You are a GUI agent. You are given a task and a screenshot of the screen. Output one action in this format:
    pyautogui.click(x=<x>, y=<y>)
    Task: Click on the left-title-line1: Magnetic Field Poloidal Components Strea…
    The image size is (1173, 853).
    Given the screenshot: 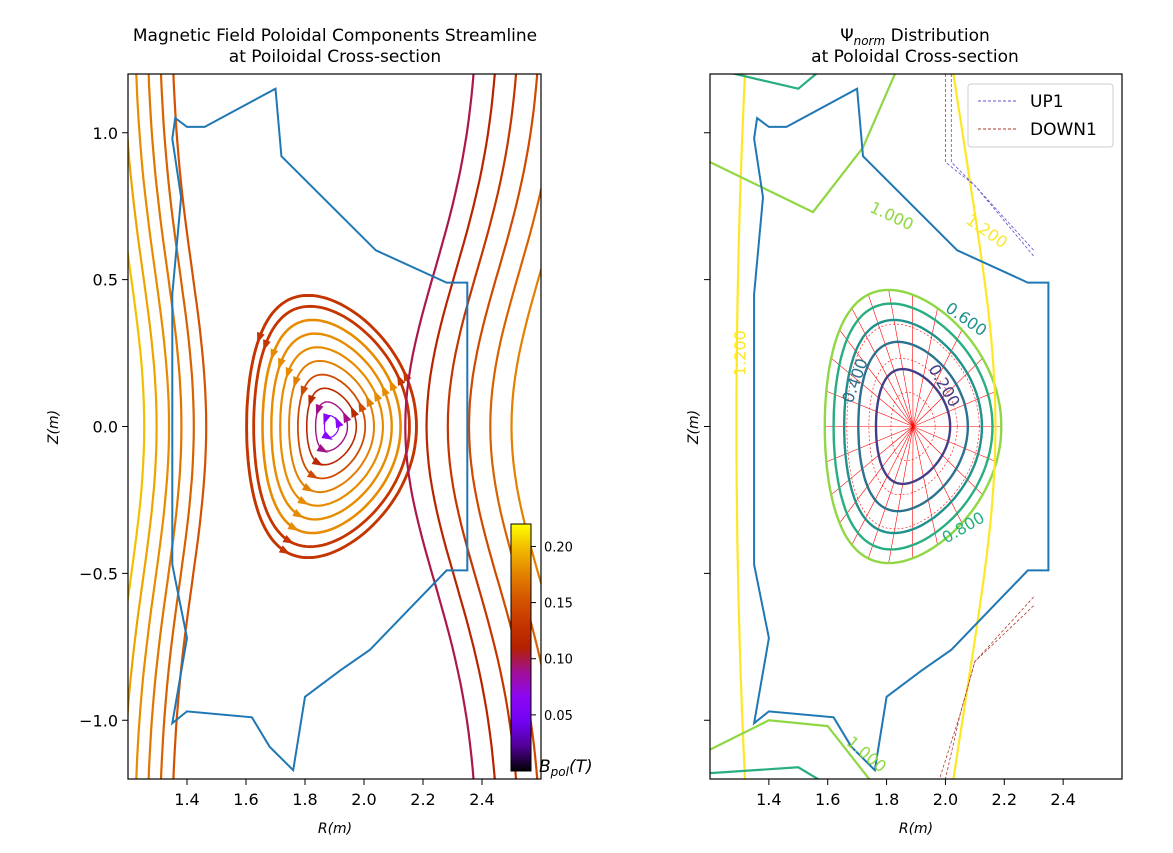 What is the action you would take?
    pyautogui.click(x=335, y=36)
    